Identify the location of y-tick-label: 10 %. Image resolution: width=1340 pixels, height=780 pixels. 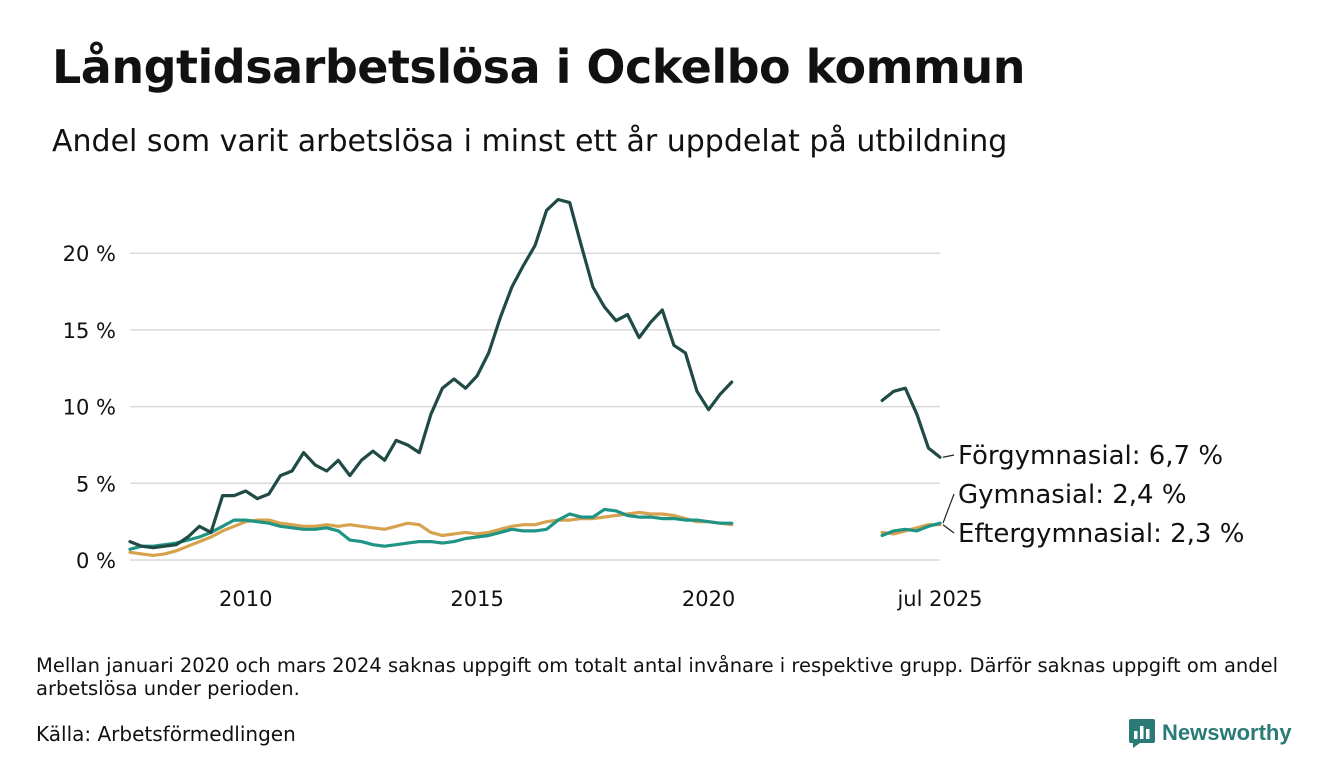
(89, 408).